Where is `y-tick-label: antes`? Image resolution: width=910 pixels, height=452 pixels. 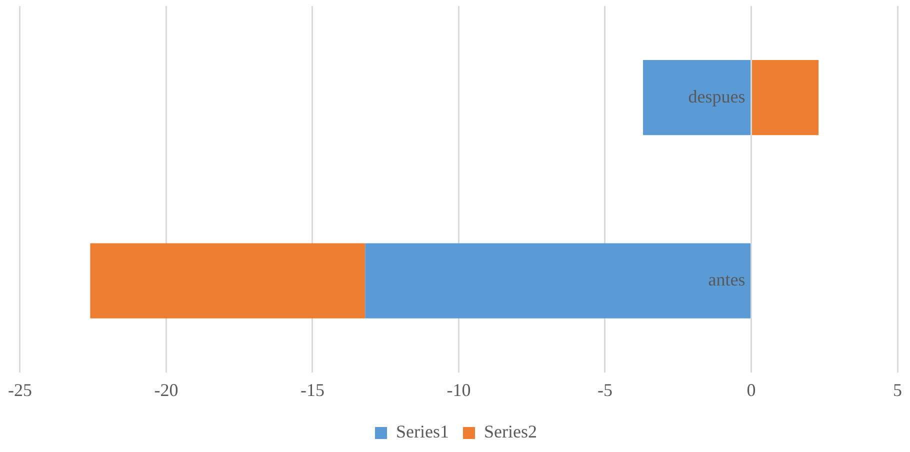
y-tick-label: antes is located at coordinates (727, 280).